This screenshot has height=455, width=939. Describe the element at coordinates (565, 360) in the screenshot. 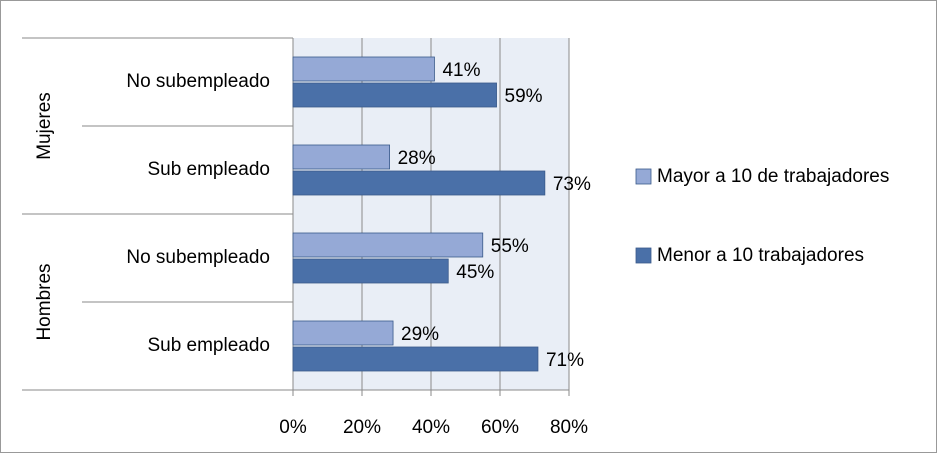

I see `data-label: 71%` at that location.